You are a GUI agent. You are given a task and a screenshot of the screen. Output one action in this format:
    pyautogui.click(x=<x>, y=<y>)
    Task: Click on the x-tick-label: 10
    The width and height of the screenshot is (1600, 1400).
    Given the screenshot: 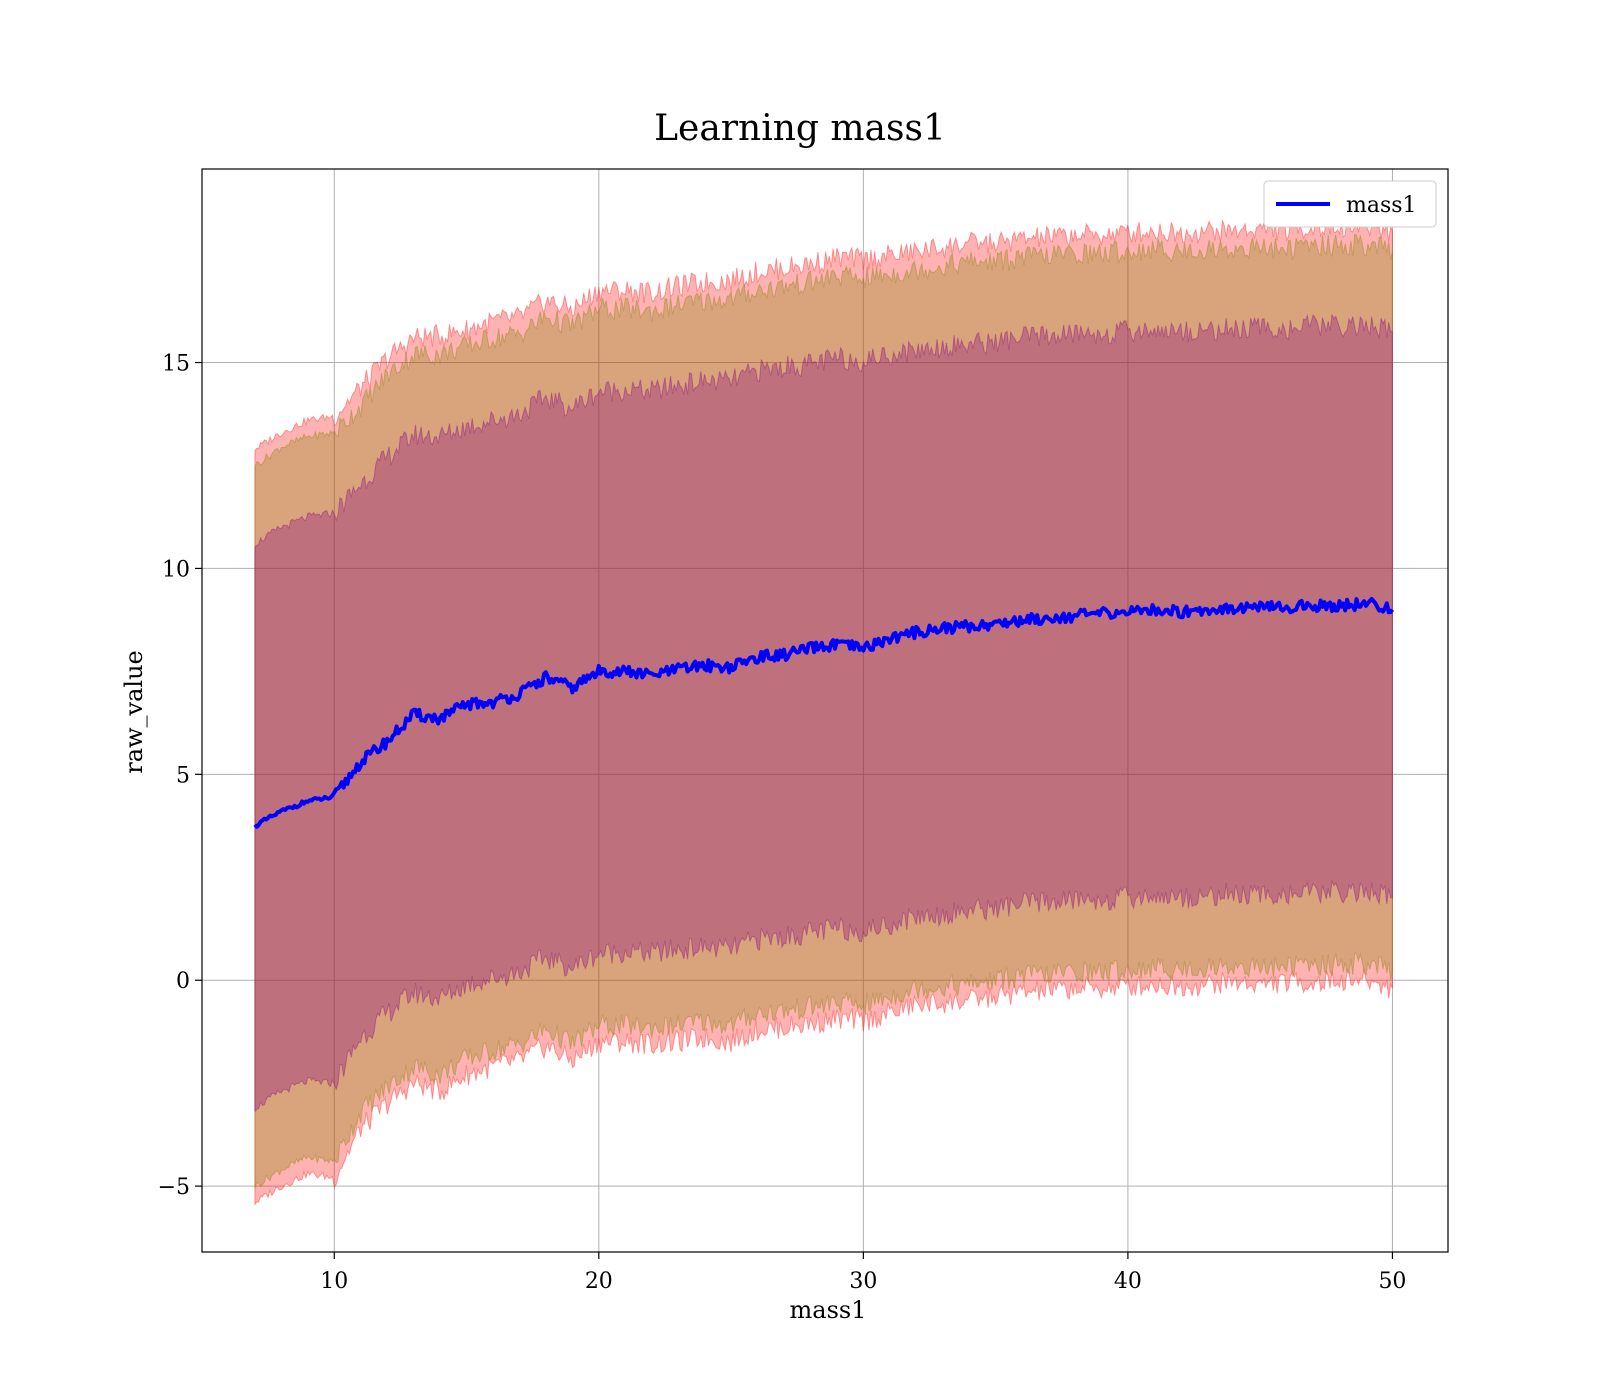 What is the action you would take?
    pyautogui.click(x=334, y=1281)
    